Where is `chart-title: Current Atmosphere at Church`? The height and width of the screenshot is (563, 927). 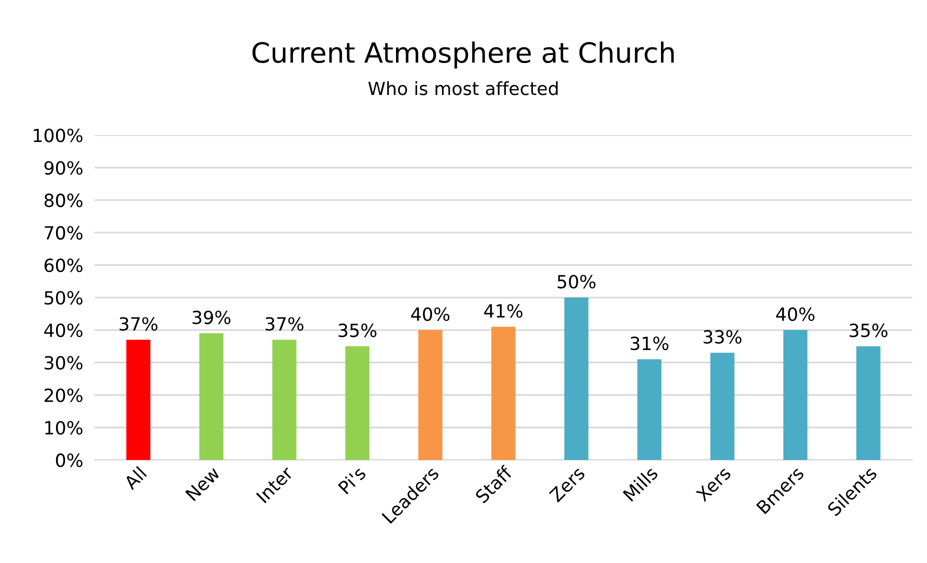 chart-title: Current Atmosphere at Church is located at coordinates (463, 55).